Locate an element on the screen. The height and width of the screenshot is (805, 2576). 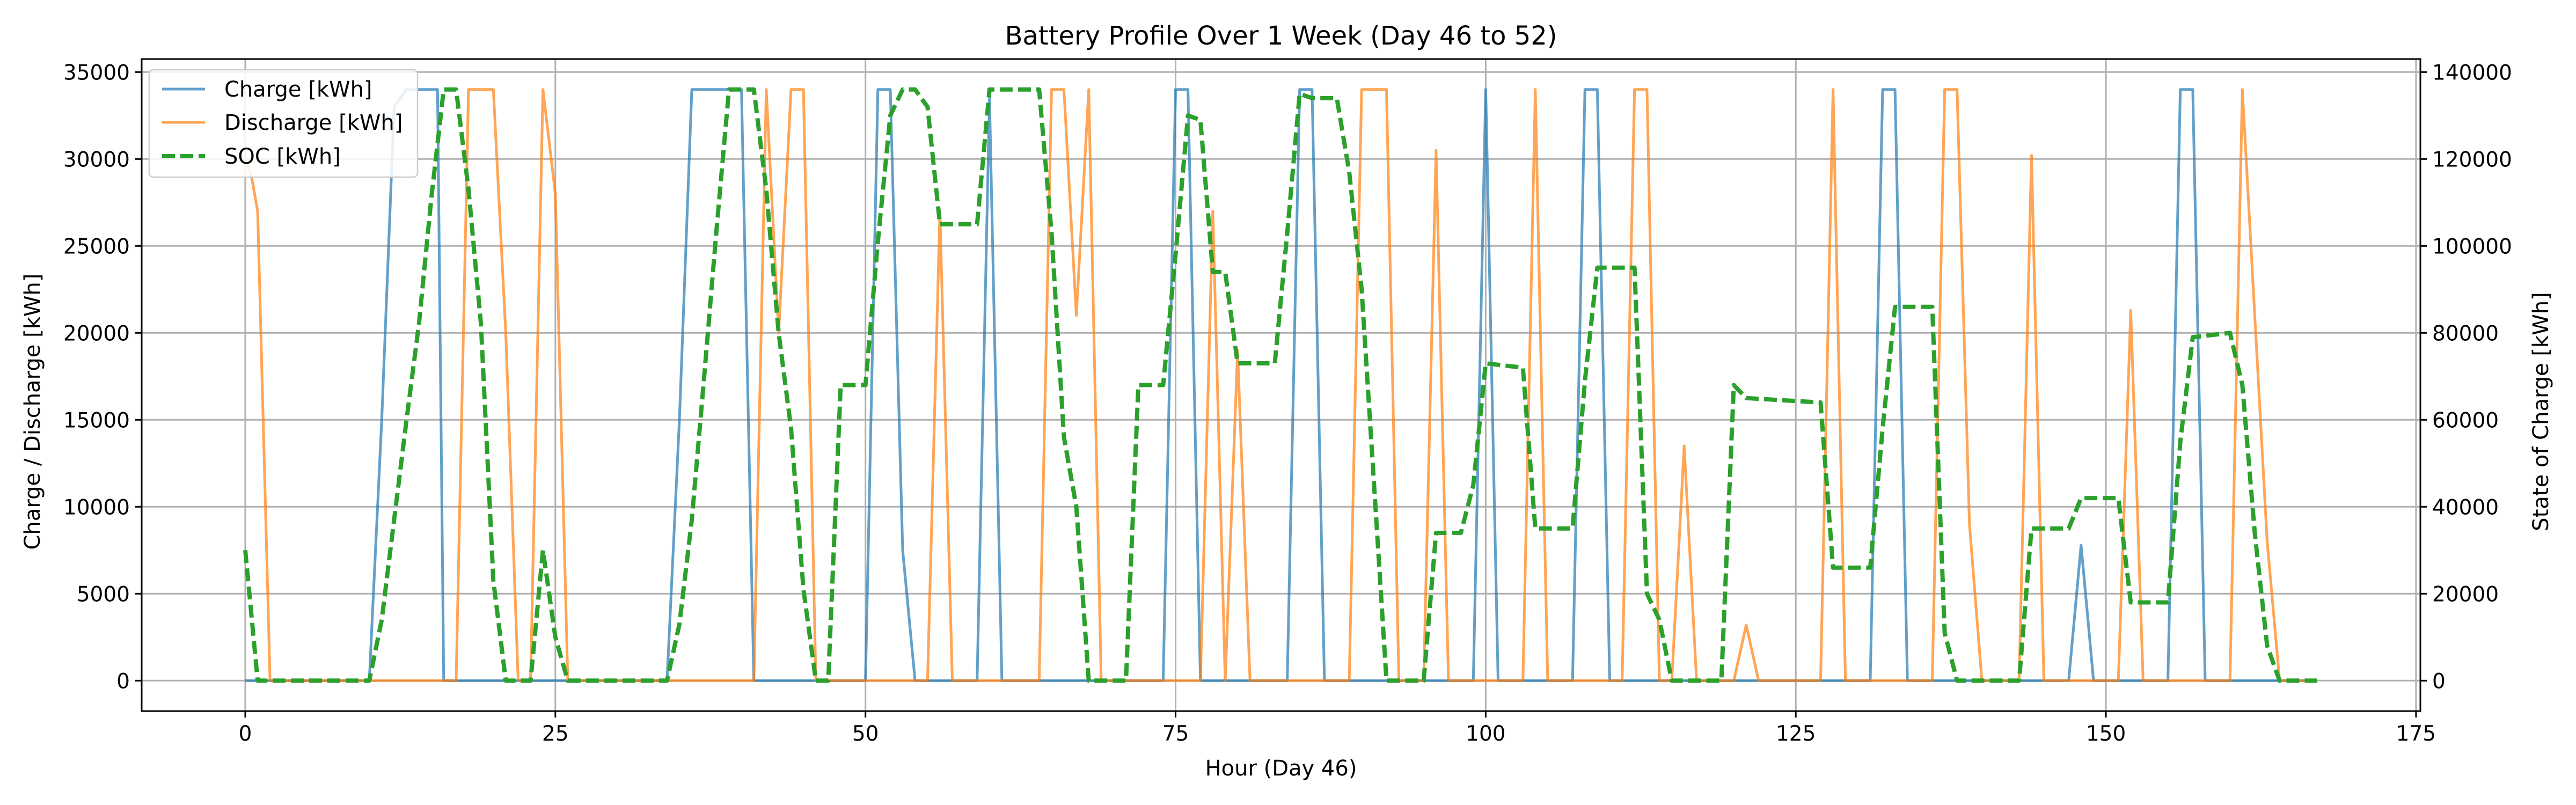
y-left-tick-label: 35000 is located at coordinates (96, 73).